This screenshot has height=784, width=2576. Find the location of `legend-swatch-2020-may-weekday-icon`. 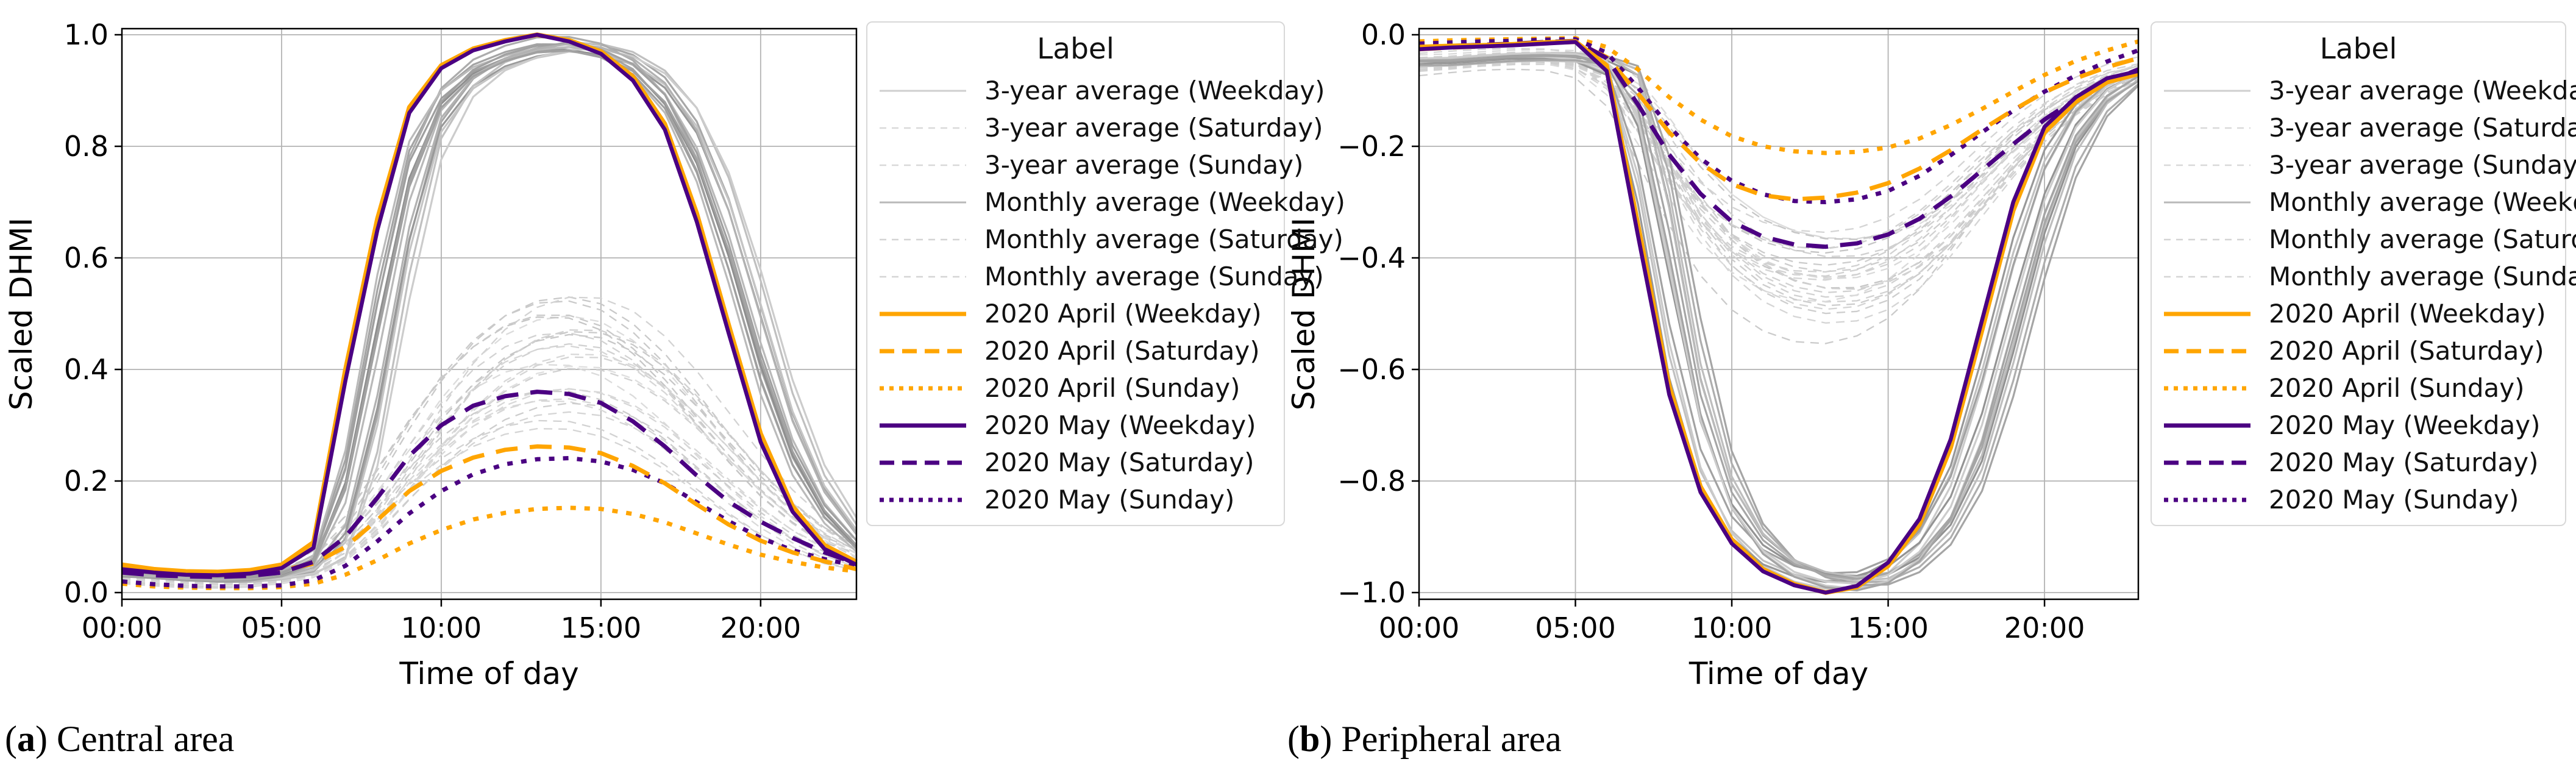

legend-swatch-2020-may-weekday-icon is located at coordinates (923, 425).